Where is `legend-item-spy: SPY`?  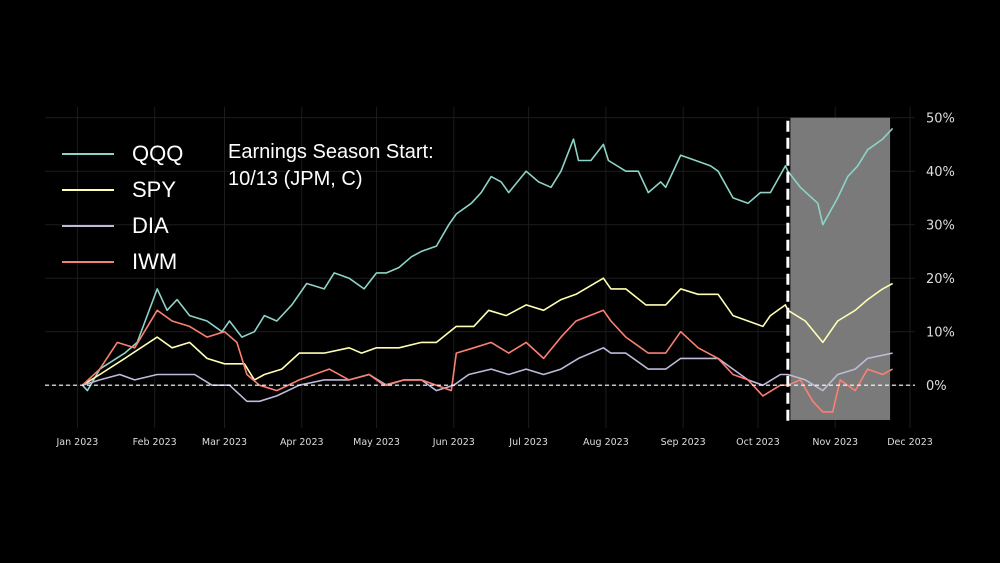
legend-item-spy: SPY is located at coordinates (122, 190).